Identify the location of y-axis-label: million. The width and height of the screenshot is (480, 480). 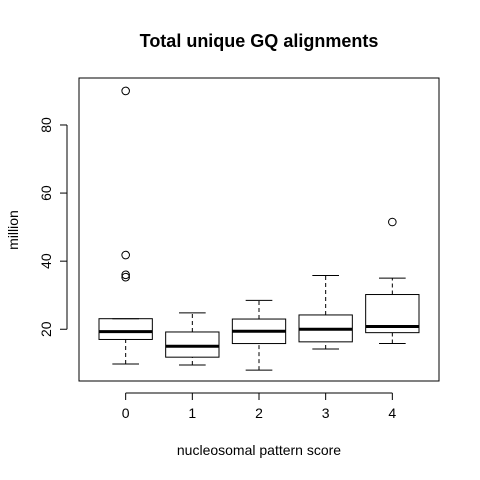
(13, 230).